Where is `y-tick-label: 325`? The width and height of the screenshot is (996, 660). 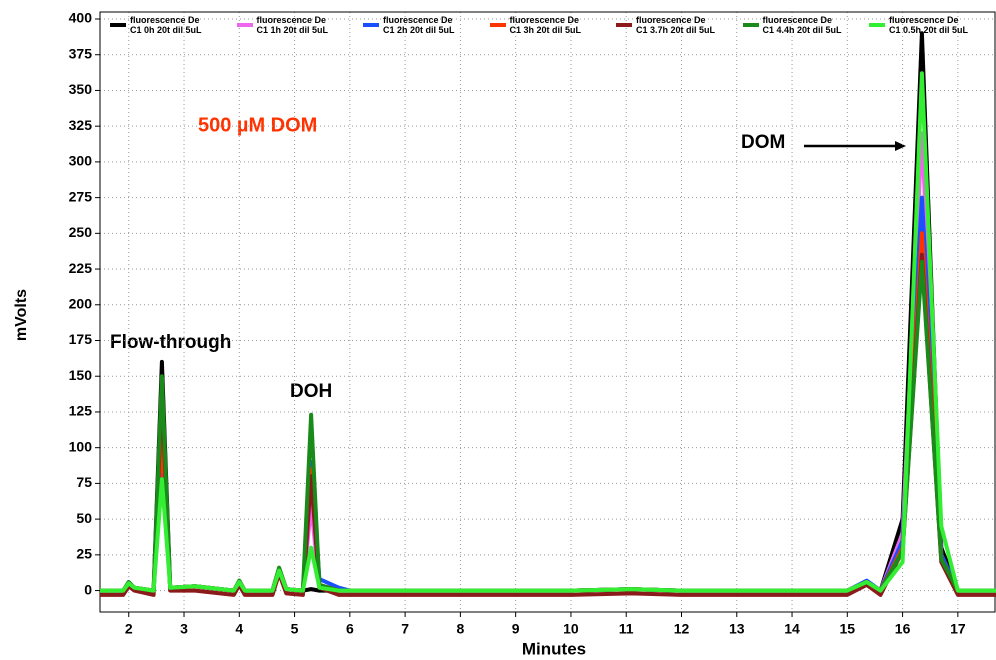 y-tick-label: 325 is located at coordinates (81, 125).